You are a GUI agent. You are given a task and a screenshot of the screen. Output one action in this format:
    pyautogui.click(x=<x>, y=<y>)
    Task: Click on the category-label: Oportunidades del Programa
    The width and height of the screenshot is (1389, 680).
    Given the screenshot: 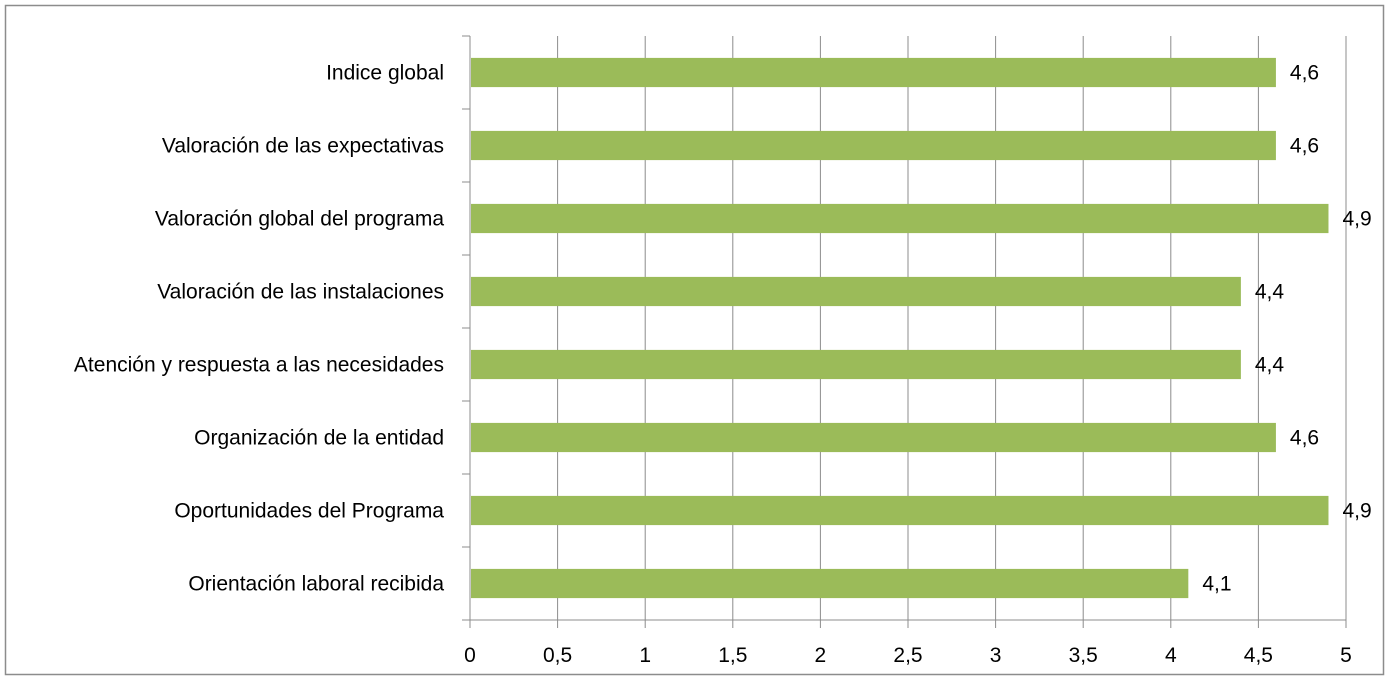 What is the action you would take?
    pyautogui.click(x=309, y=511)
    